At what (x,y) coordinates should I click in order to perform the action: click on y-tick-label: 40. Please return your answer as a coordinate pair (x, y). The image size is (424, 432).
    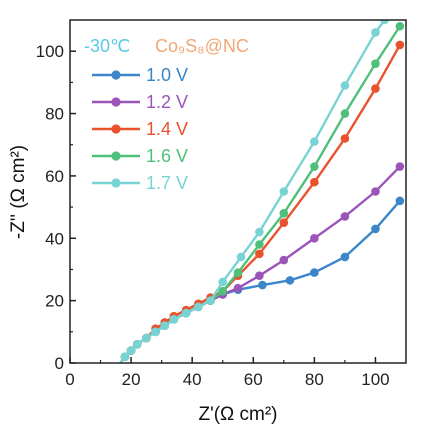
    Looking at the image, I should click on (54, 238).